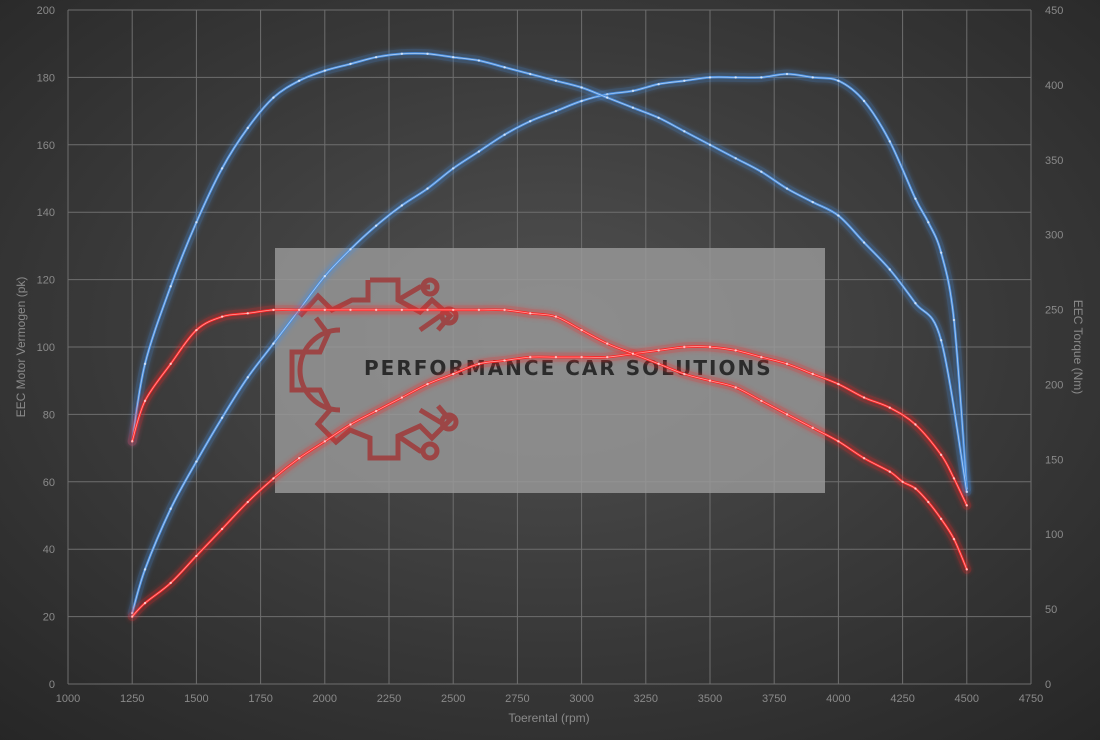 This screenshot has width=1100, height=740. Describe the element at coordinates (46, 348) in the screenshot. I see `left-tick-label: 100` at that location.